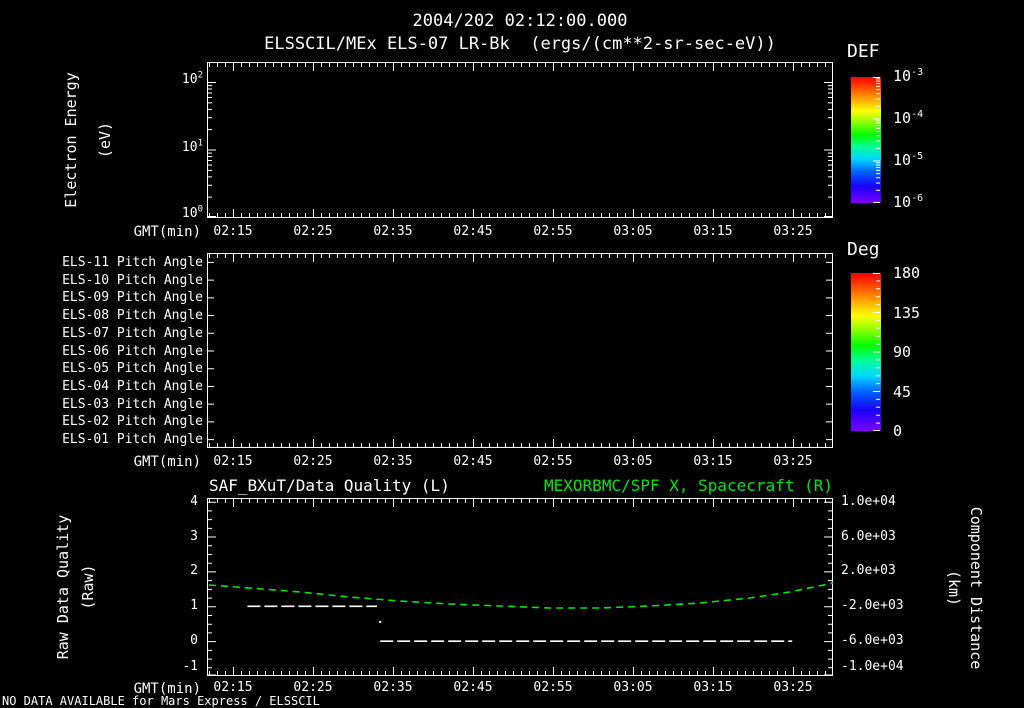 The height and width of the screenshot is (708, 1024). What do you see at coordinates (313, 461) in the screenshot?
I see `x-tick-label-pitch: 02:25` at bounding box center [313, 461].